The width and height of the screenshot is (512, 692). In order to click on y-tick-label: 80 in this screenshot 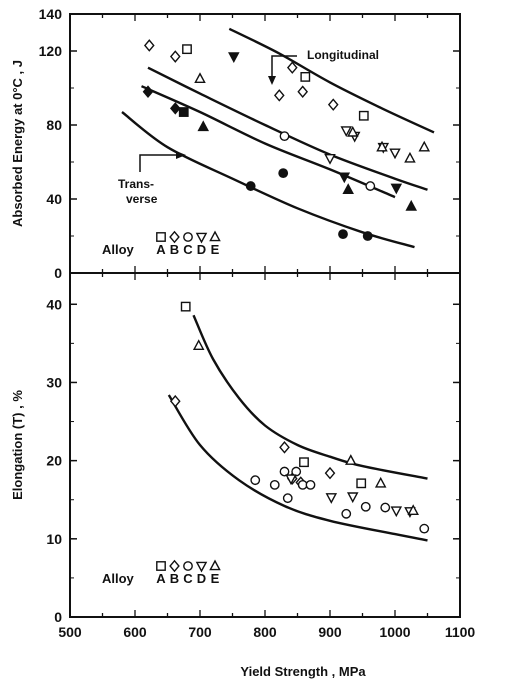, I will do `click(54, 125)`.